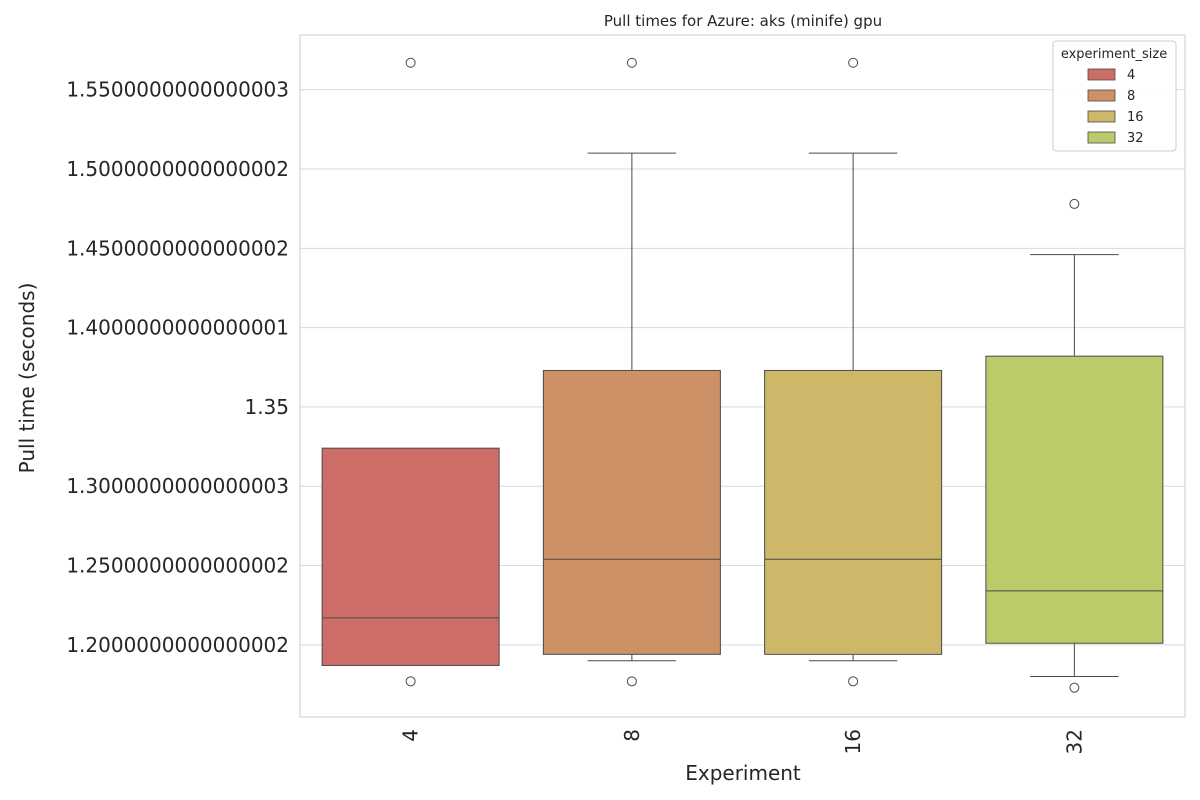  Describe the element at coordinates (1131, 96) in the screenshot. I see `legend-label: 8` at that location.